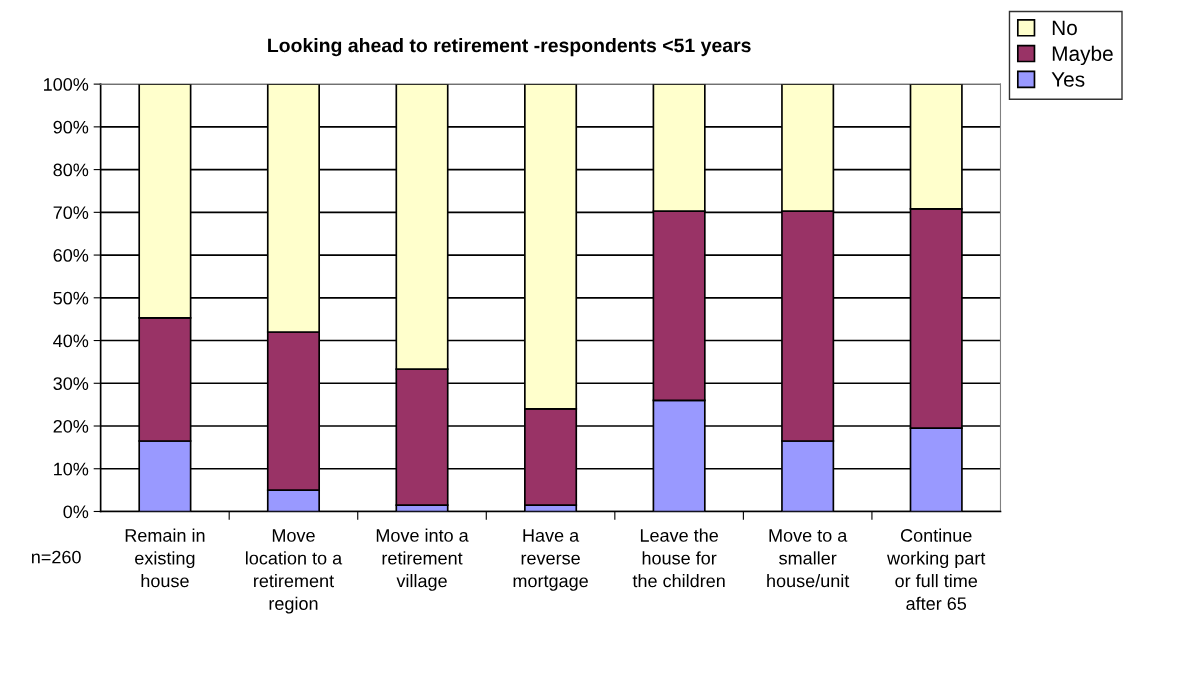 The height and width of the screenshot is (673, 1184). Describe the element at coordinates (71, 255) in the screenshot. I see `y-tick-label: 60%` at that location.